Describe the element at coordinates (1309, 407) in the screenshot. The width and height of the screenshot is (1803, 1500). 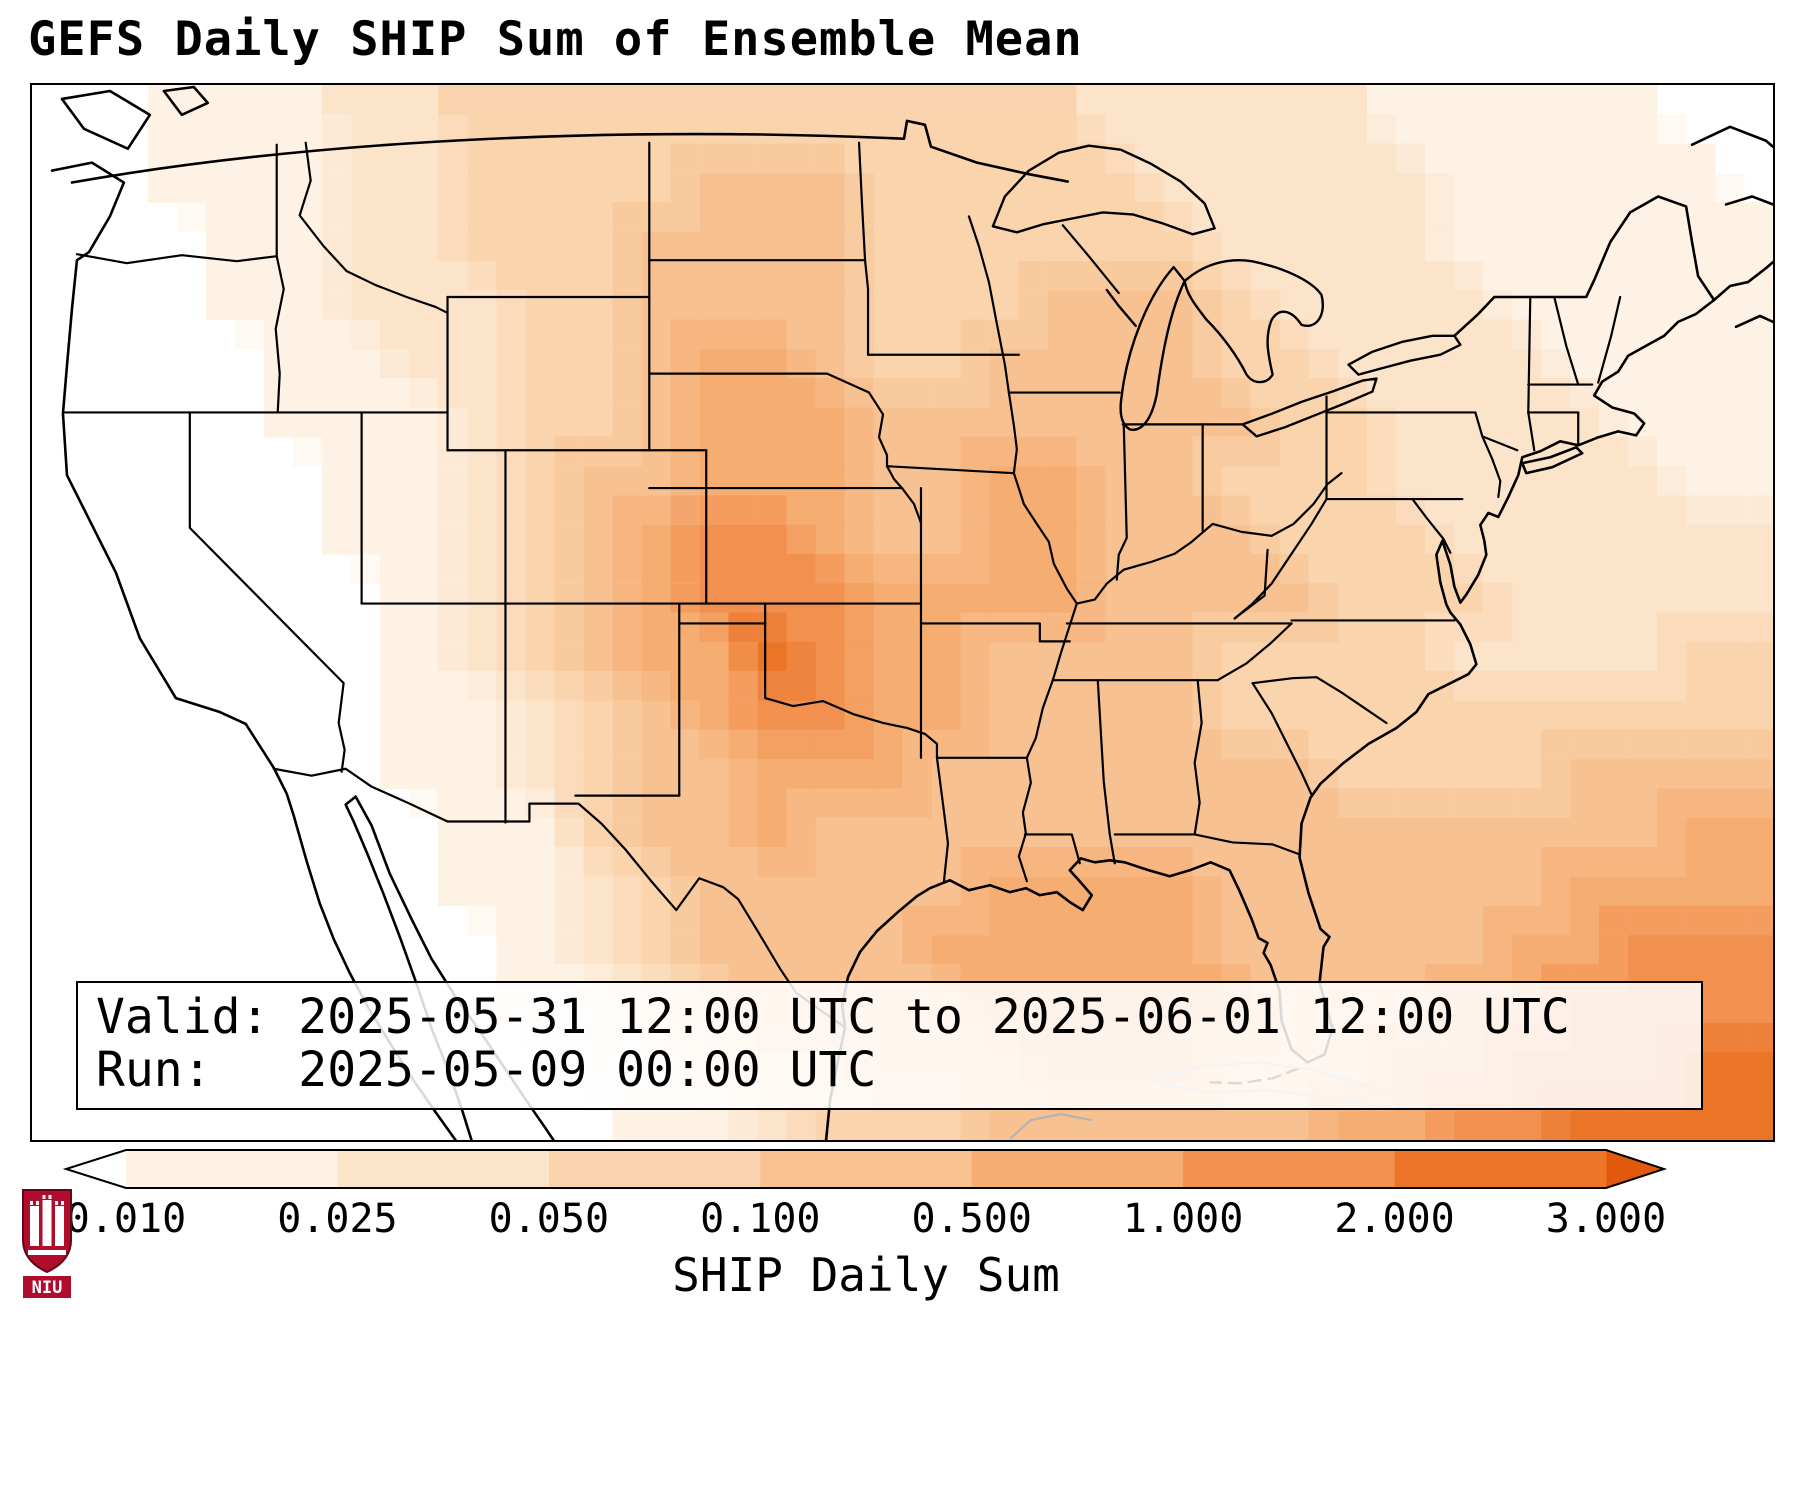
I see `lake-erie-outline` at that location.